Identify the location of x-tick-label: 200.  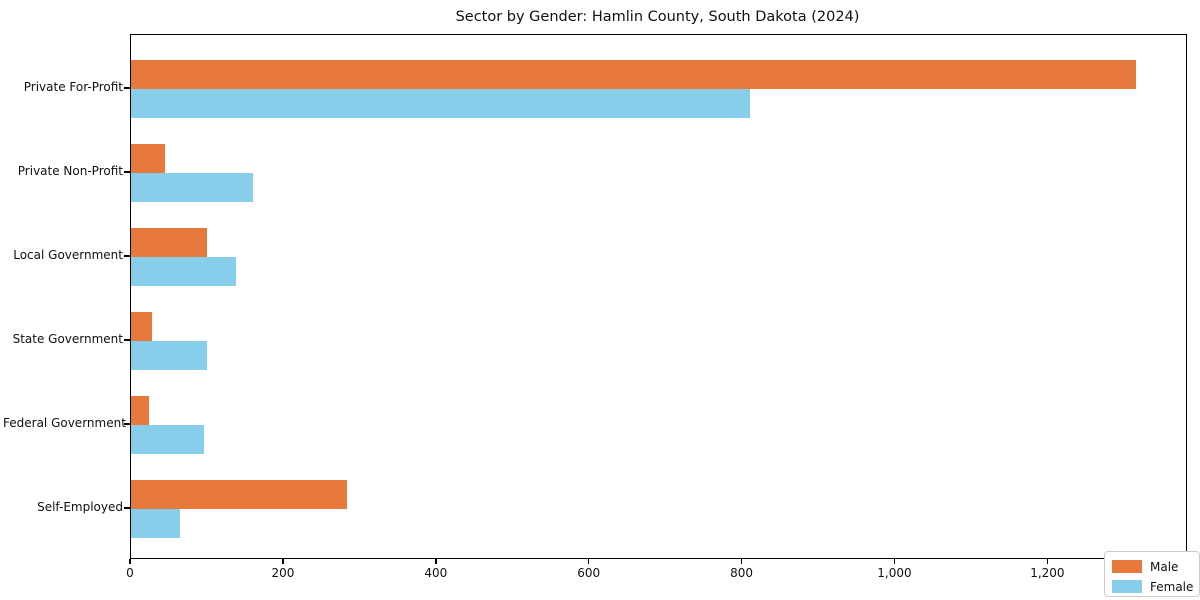
(283, 573).